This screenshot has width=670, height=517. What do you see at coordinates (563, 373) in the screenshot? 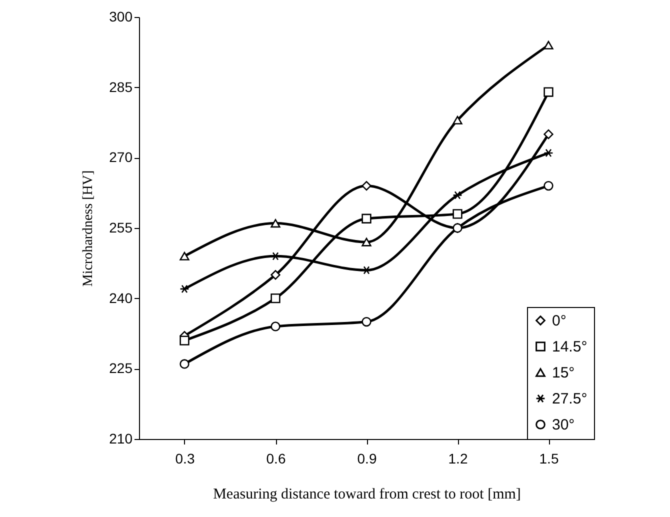
I see `legend-label: 15°` at bounding box center [563, 373].